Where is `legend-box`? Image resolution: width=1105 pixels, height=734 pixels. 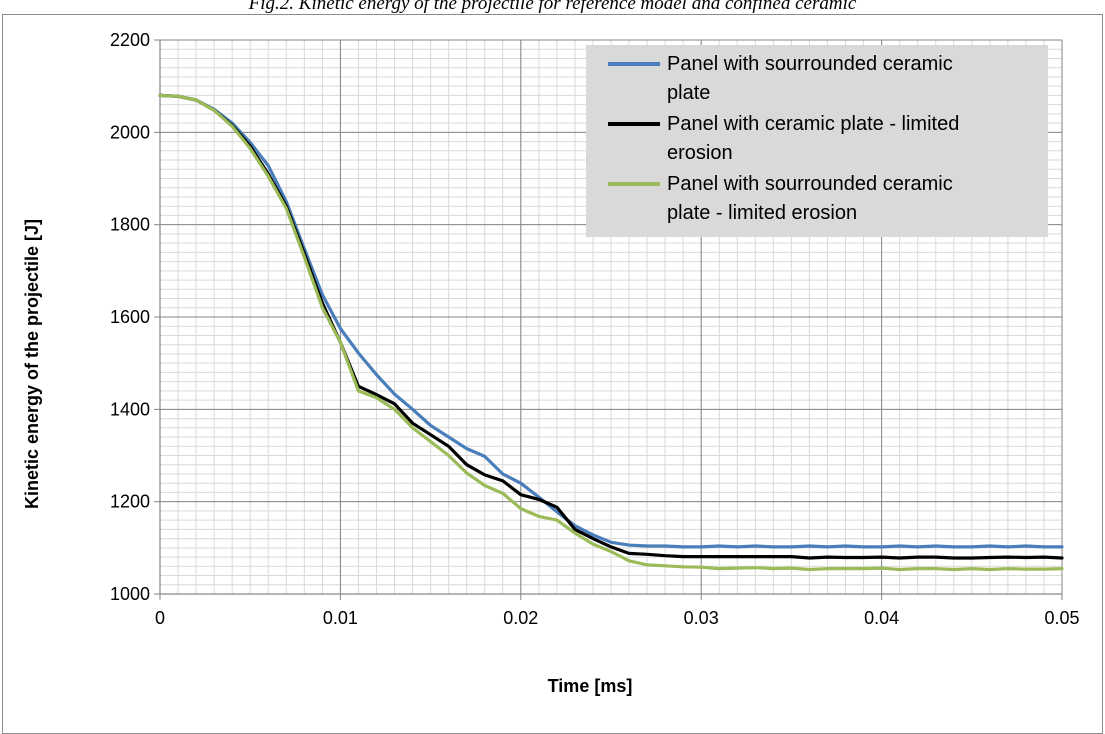 legend-box is located at coordinates (817, 141).